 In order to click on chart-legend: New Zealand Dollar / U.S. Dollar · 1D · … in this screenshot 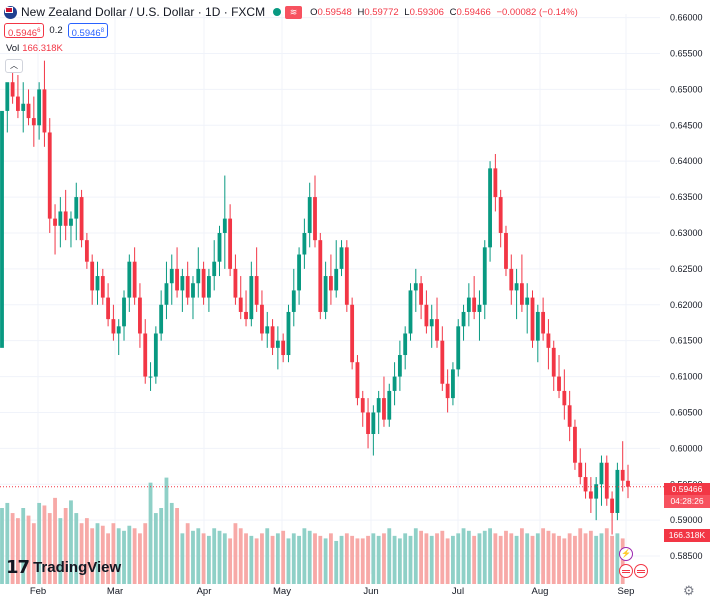, I will do `click(291, 12)`.